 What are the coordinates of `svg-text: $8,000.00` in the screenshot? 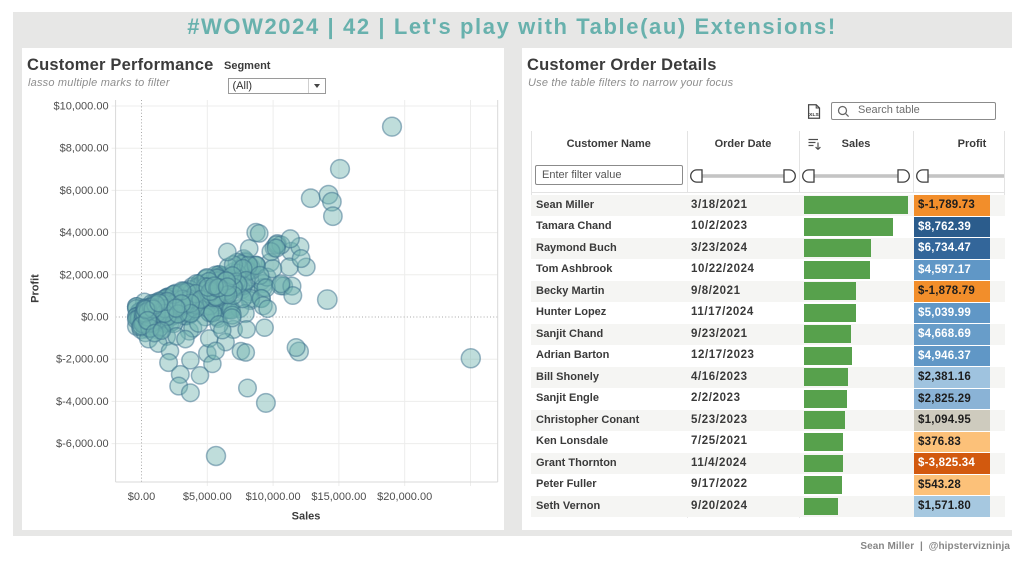 It's located at (84, 149).